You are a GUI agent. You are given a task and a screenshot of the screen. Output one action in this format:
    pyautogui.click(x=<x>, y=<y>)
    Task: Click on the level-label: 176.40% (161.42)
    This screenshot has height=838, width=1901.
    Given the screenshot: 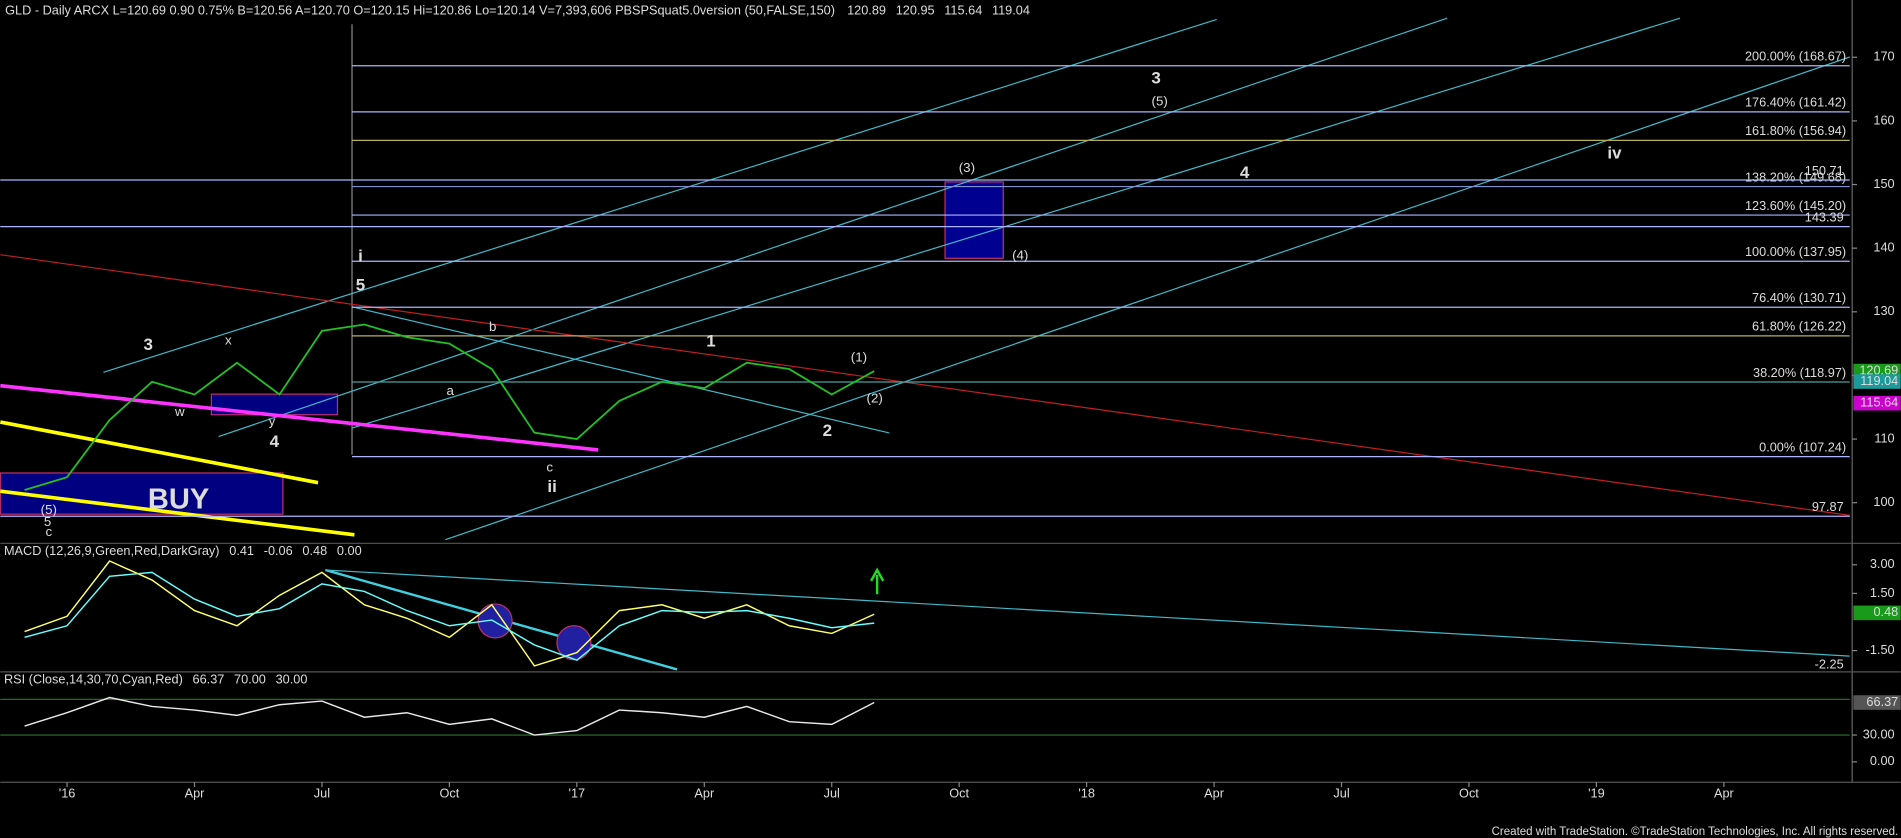 What is the action you would take?
    pyautogui.click(x=1795, y=102)
    